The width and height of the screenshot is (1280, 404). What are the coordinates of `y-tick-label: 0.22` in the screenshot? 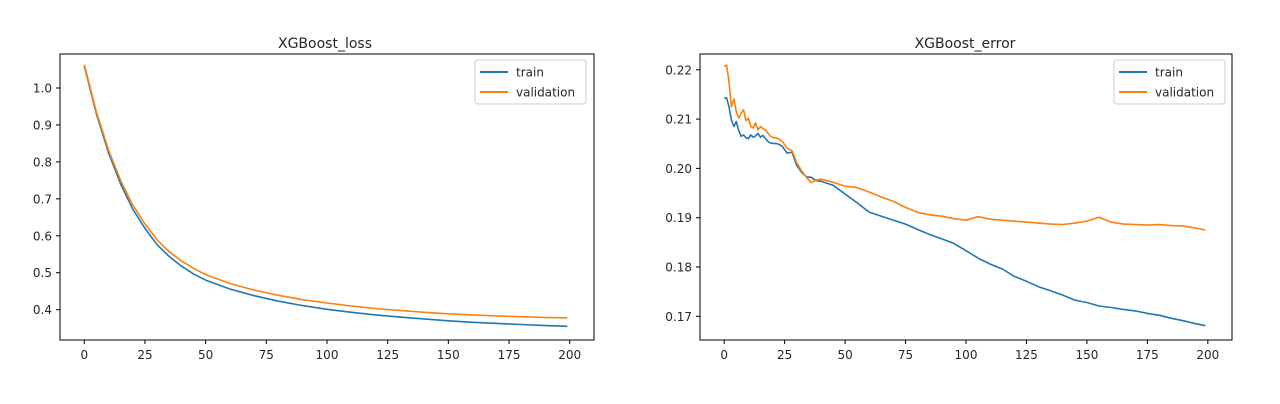 It's located at (678, 70).